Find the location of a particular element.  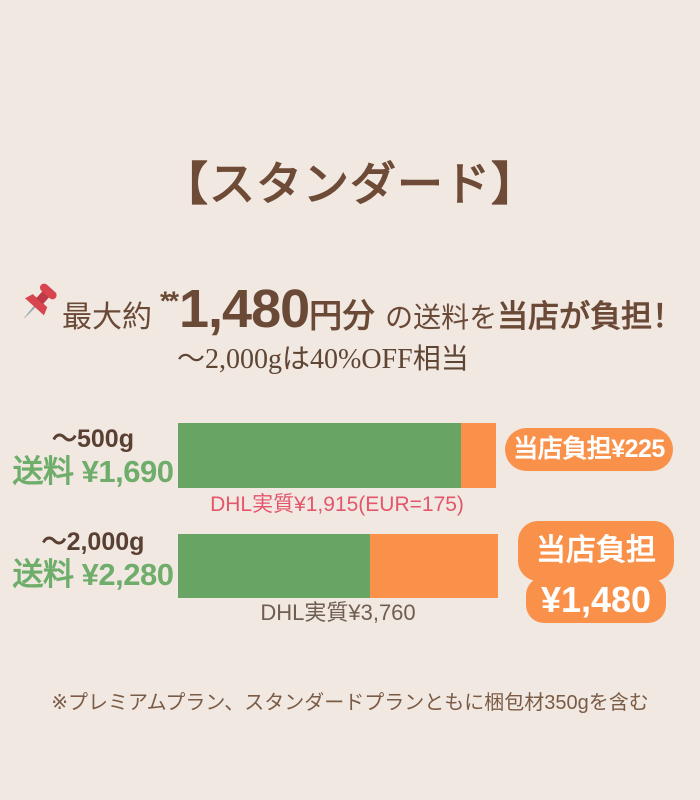

headline-middle: の送料を is located at coordinates (441, 317).